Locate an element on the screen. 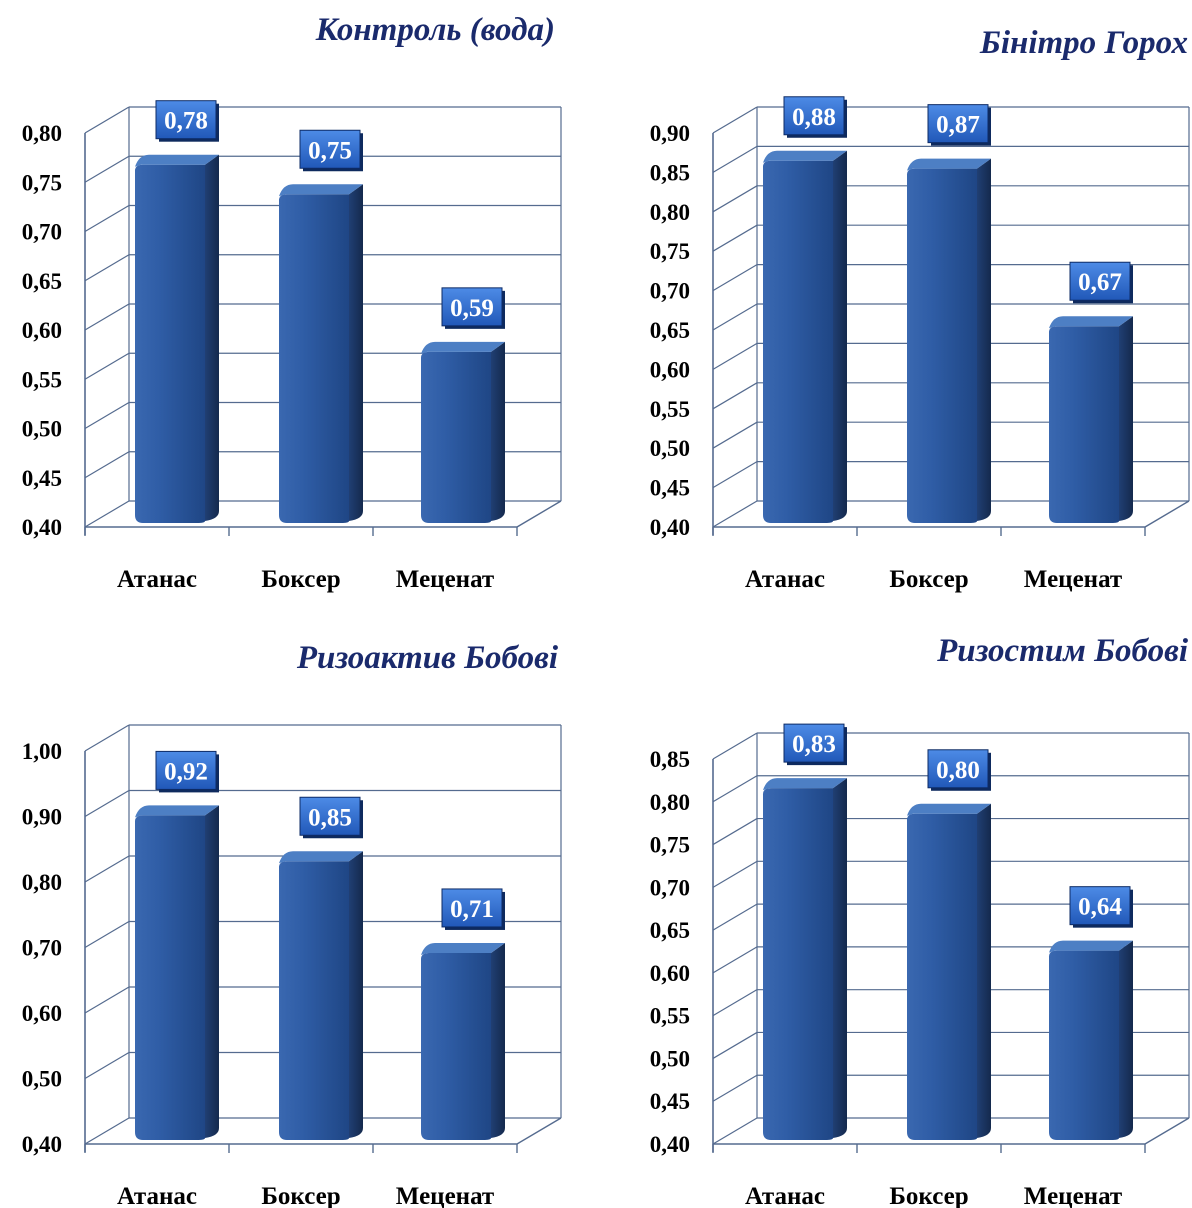 The width and height of the screenshot is (1192, 1208). chart-title: Бінітро Горох is located at coordinates (1083, 43).